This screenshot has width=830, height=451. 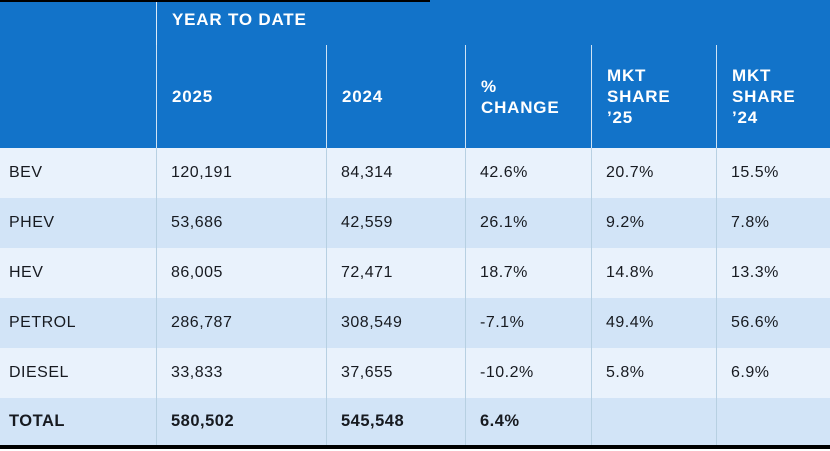 I want to click on bottom-crop-line, so click(x=415, y=447).